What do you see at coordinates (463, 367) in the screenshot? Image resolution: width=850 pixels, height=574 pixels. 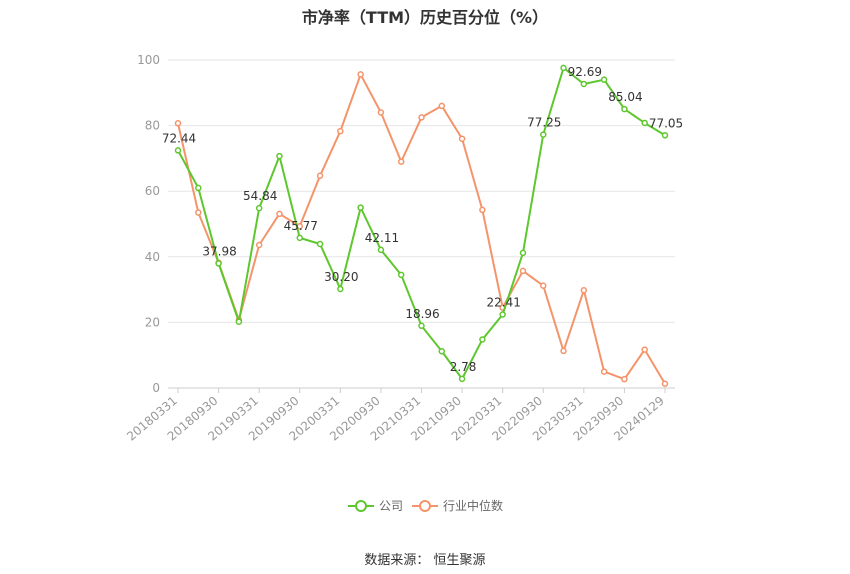 I see `data-label: 2.78` at bounding box center [463, 367].